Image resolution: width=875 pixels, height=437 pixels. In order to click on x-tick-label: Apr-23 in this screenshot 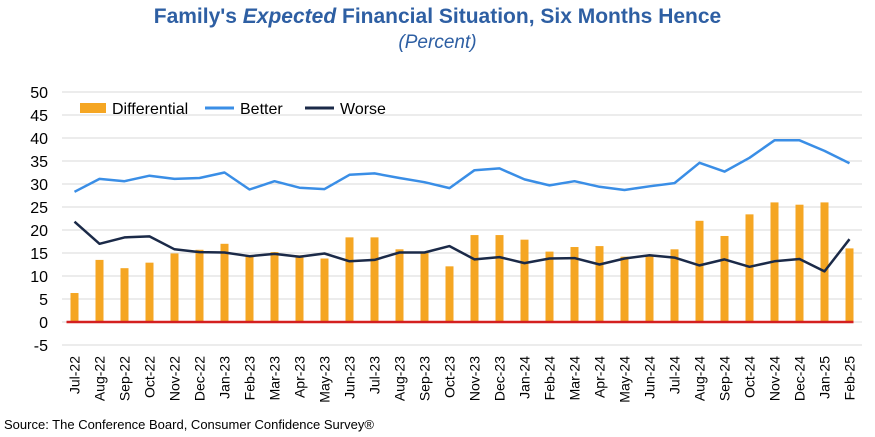, I will do `click(300, 377)`.